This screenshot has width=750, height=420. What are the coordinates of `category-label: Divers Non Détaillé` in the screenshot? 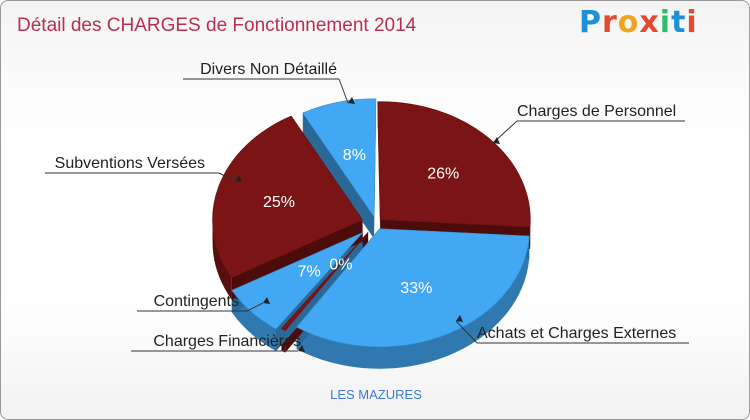 It's located at (268, 69).